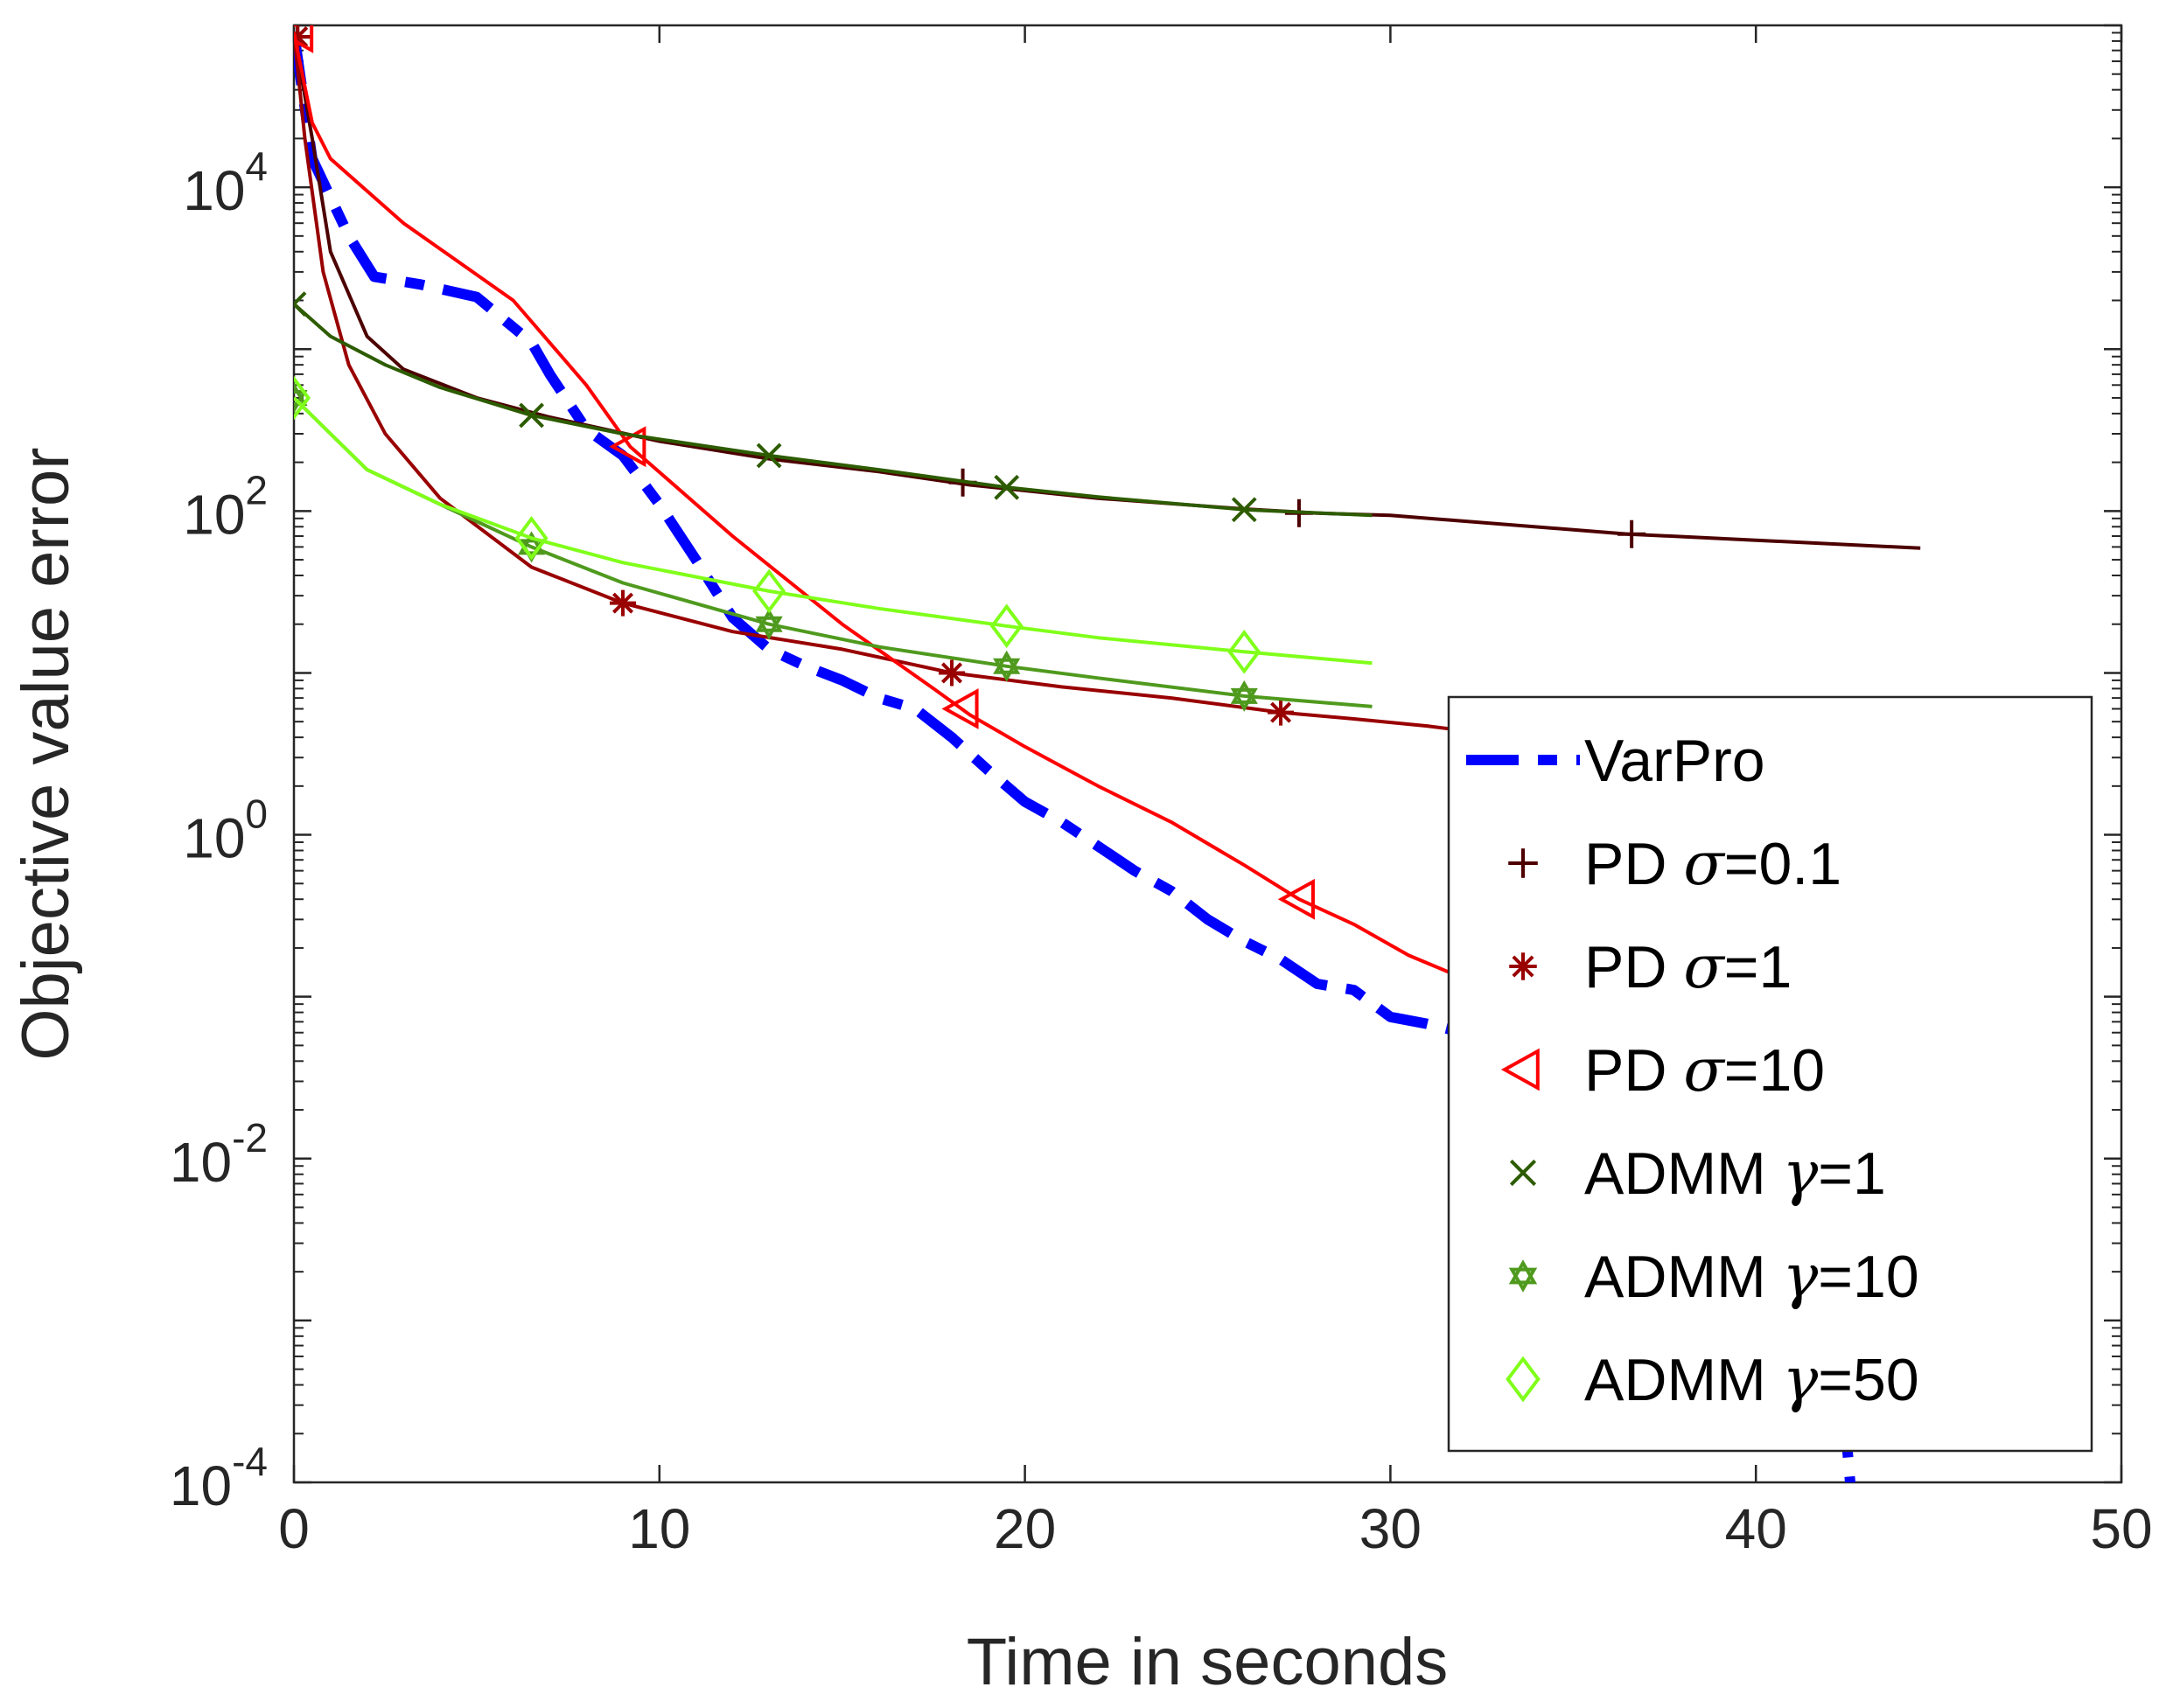  Describe the element at coordinates (1751, 1277) in the screenshot. I see `legend-label: ADMM γ=10` at that location.